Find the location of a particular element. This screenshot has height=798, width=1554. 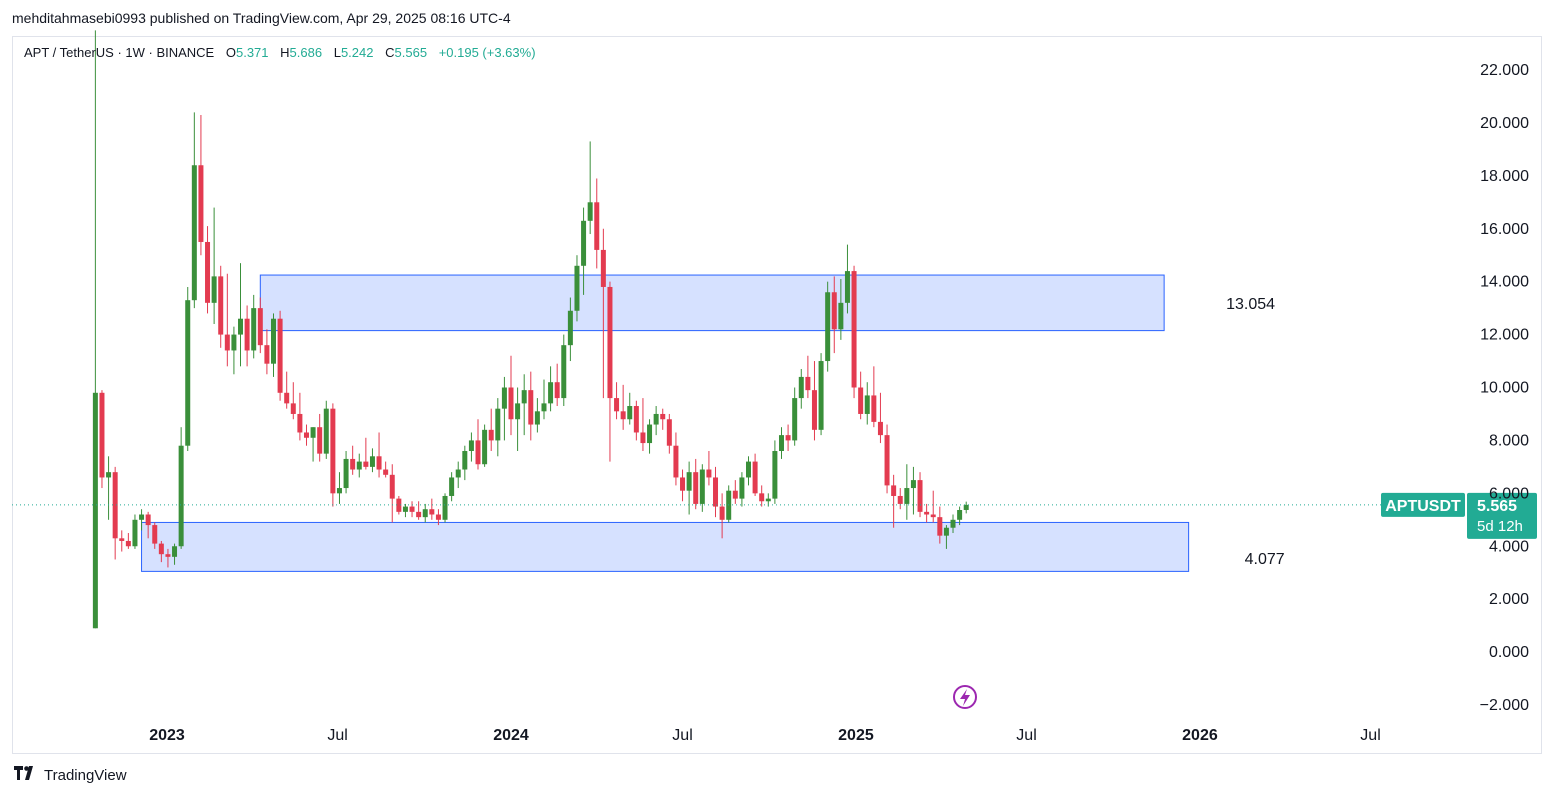

x-tick-label: 2023 is located at coordinates (167, 735).